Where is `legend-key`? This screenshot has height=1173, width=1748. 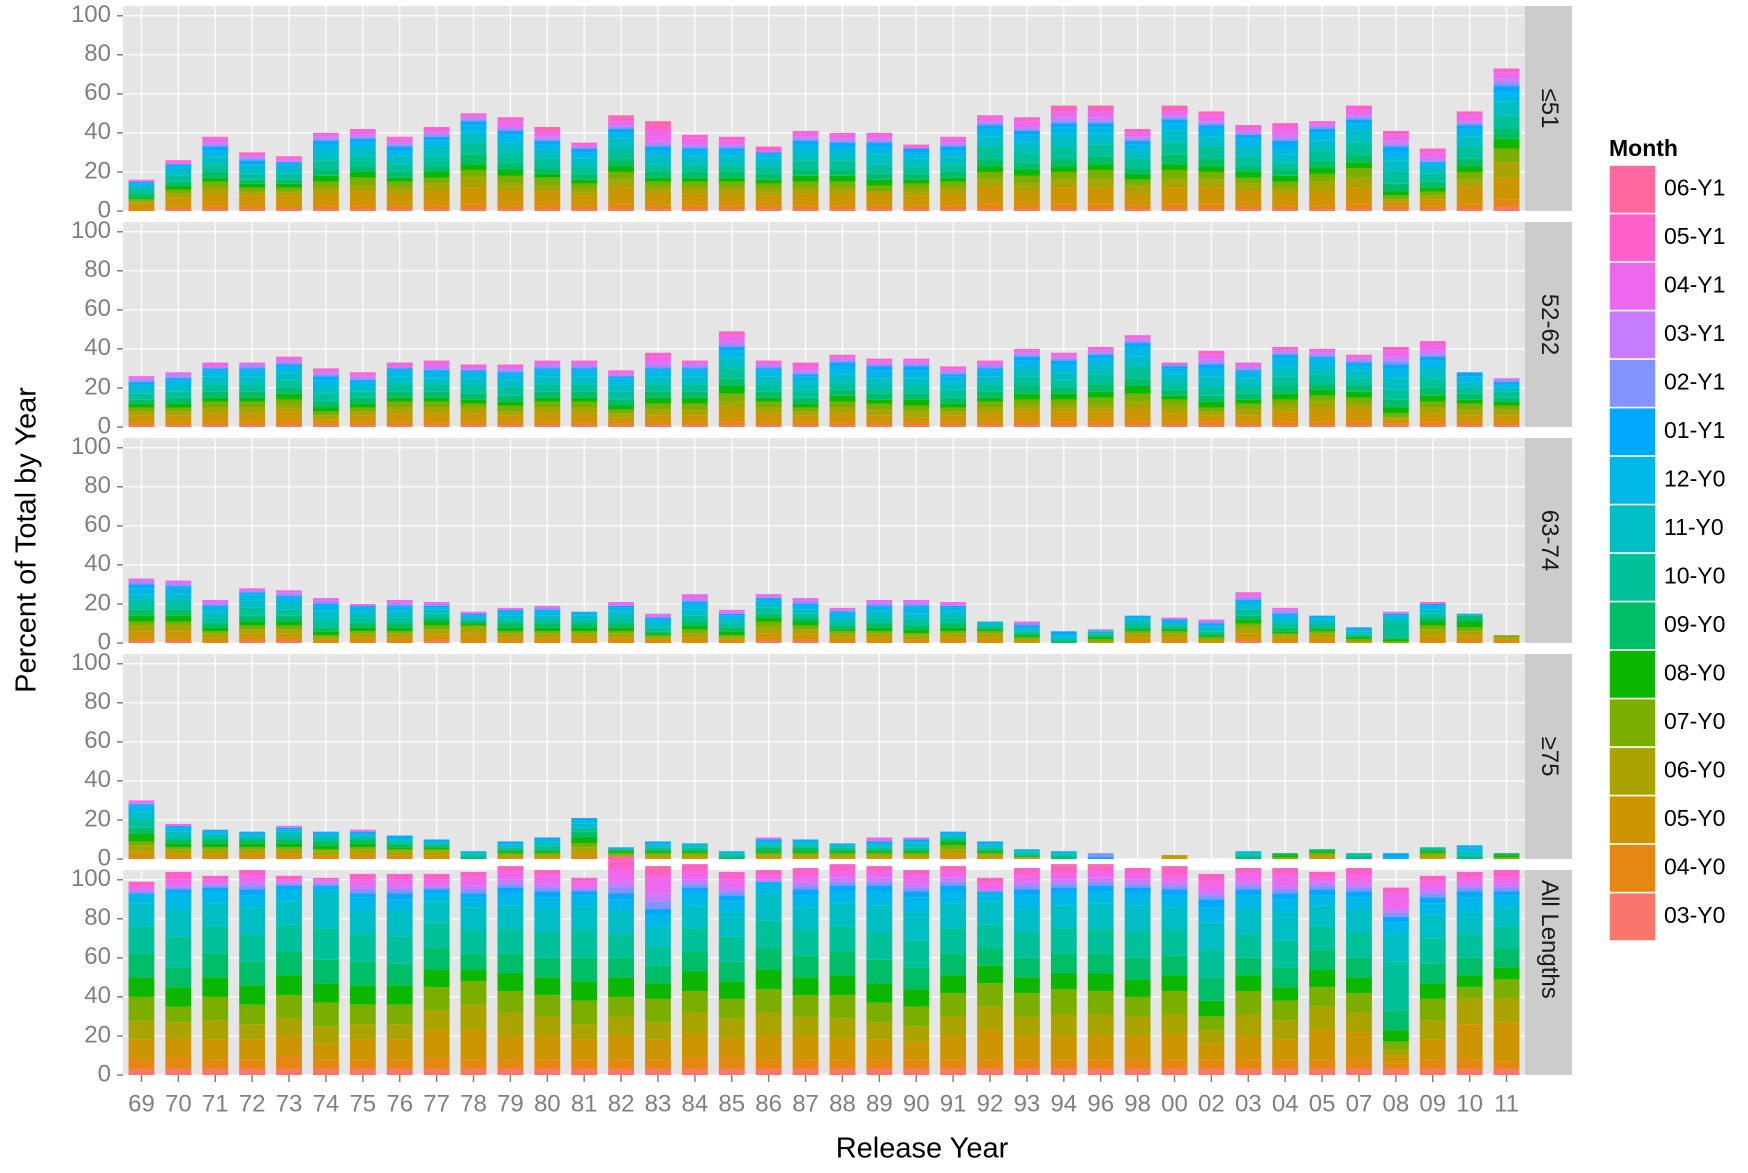
legend-key is located at coordinates (1632, 625).